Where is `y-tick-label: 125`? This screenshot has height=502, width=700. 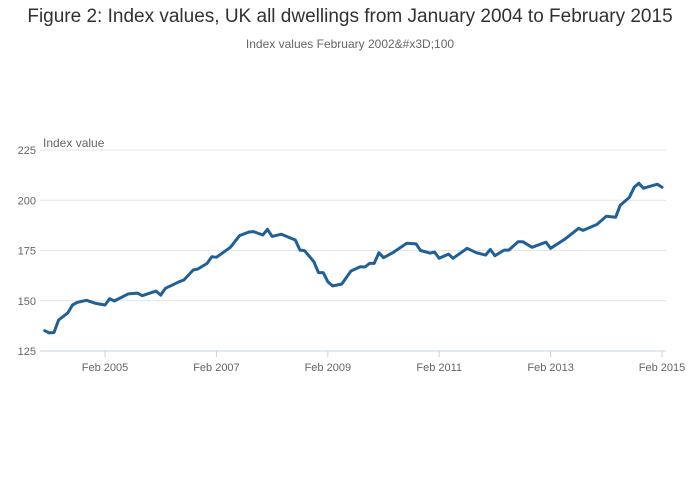
y-tick-label: 125 is located at coordinates (27, 352).